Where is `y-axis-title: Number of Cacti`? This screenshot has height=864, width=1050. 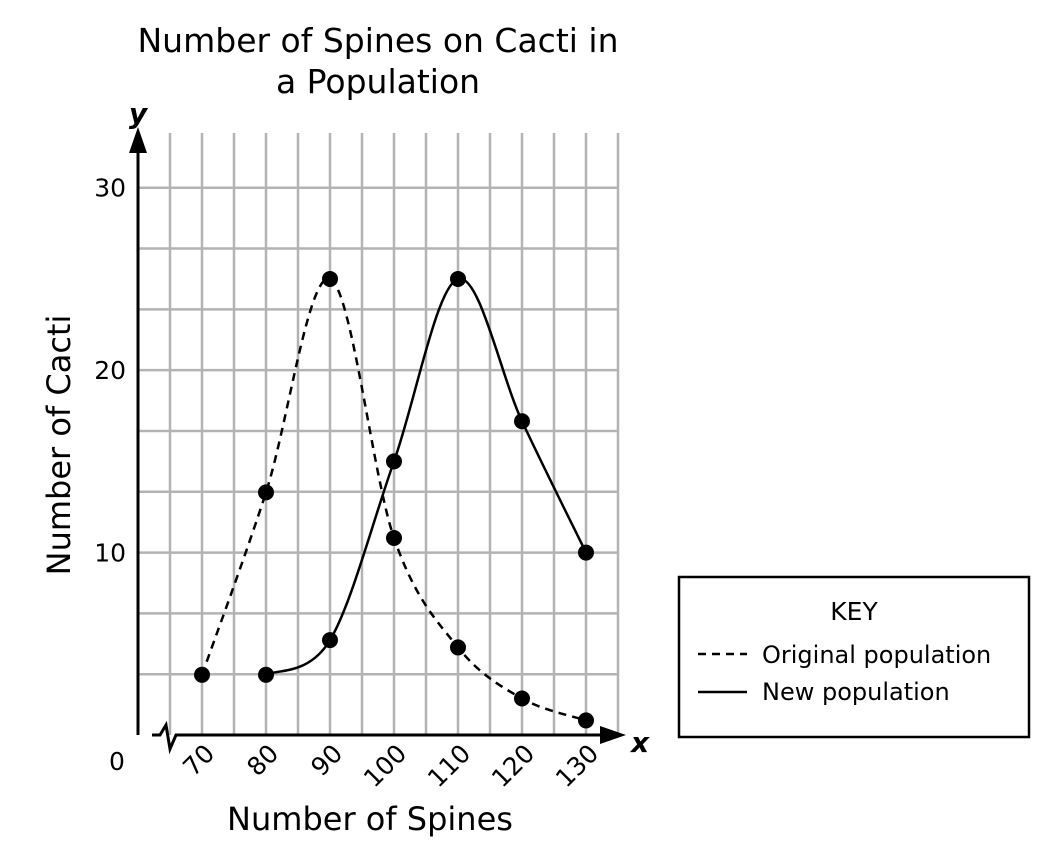 y-axis-title: Number of Cacti is located at coordinates (59, 445).